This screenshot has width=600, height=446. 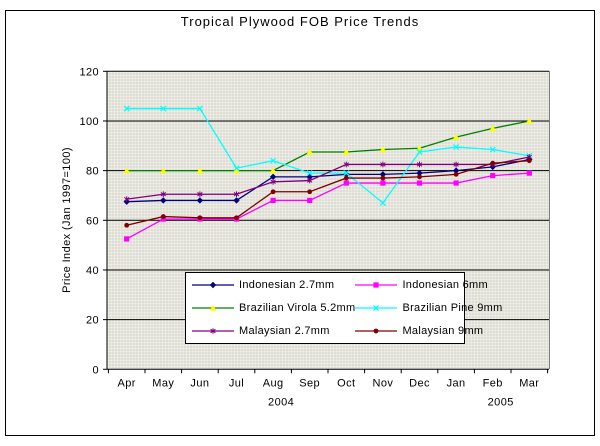 What do you see at coordinates (501, 402) in the screenshot?
I see `year-label: 2005` at bounding box center [501, 402].